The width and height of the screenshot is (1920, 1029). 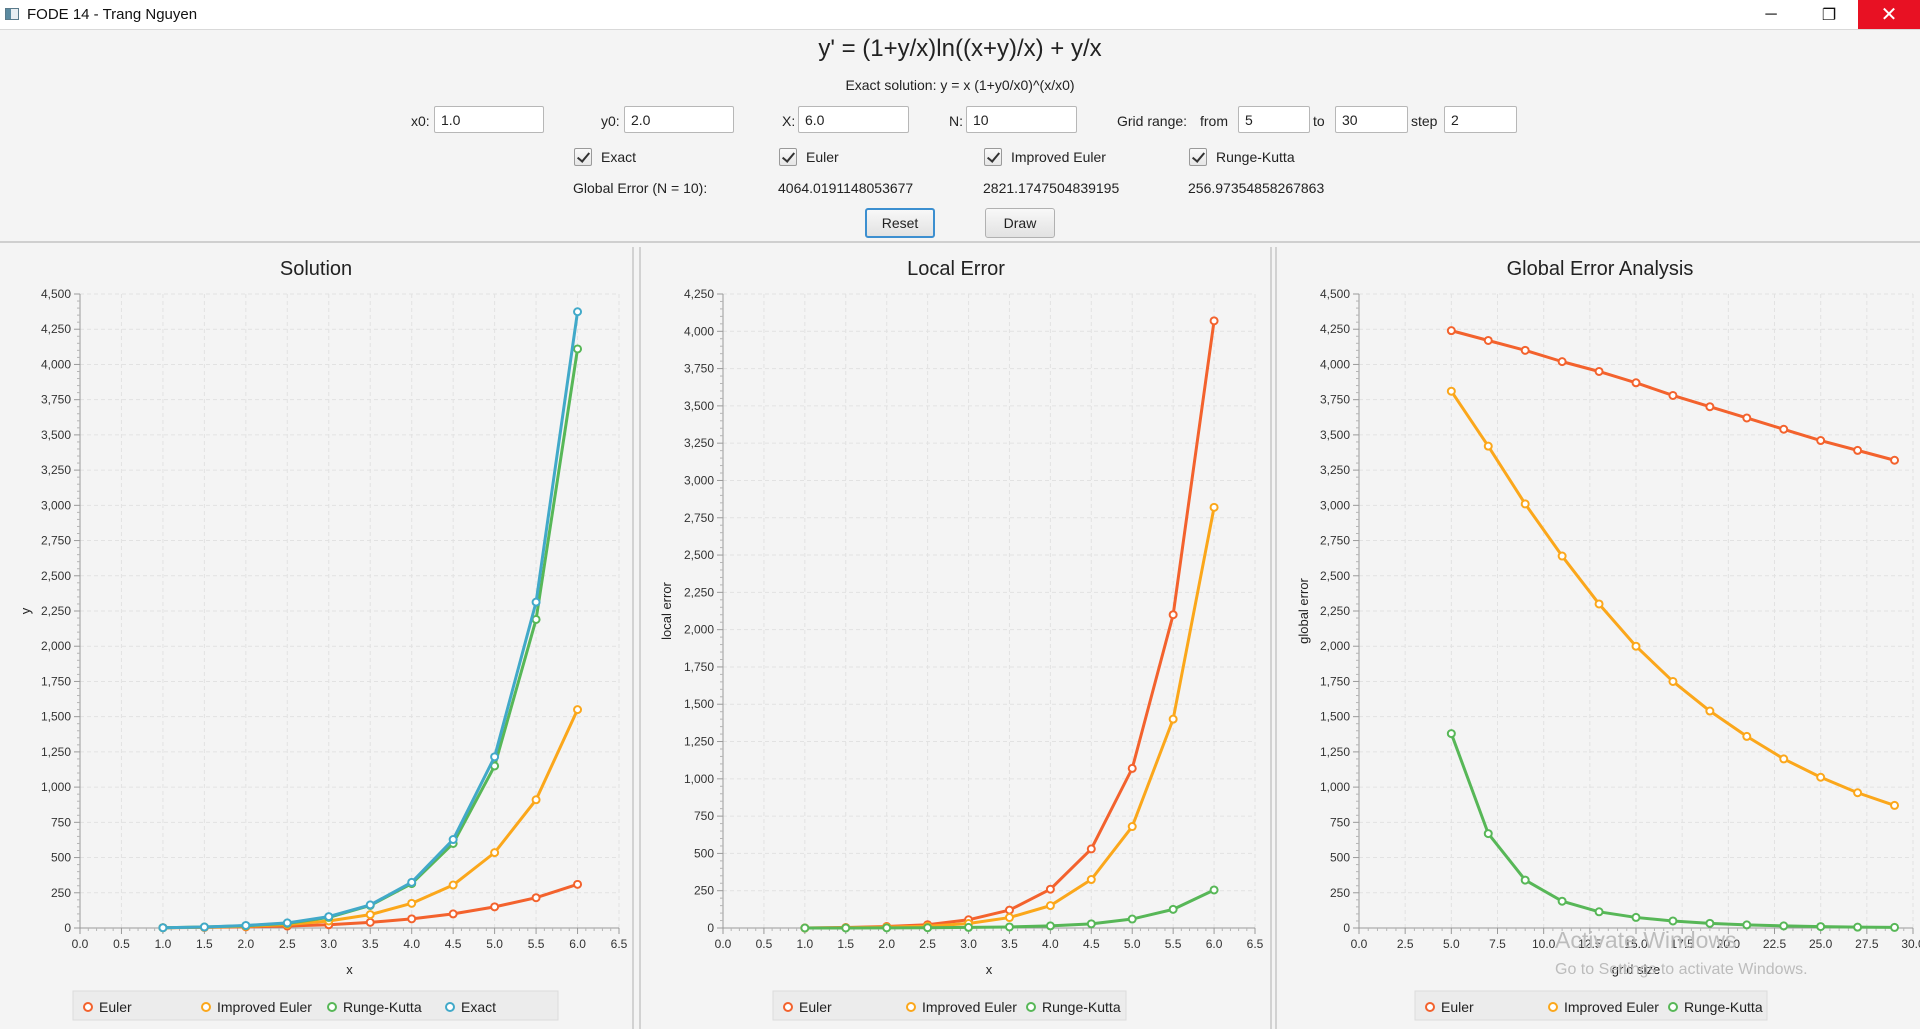 I want to click on global-series-improved-euler, so click(x=1673, y=598).